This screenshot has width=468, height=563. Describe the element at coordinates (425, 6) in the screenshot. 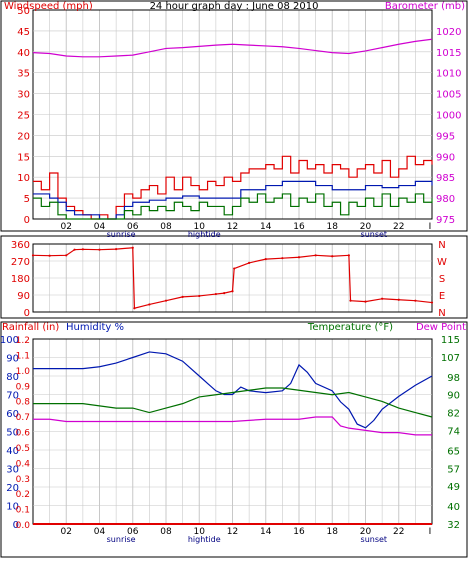

I see `baro-axis-label: Barometer (mb)` at that location.